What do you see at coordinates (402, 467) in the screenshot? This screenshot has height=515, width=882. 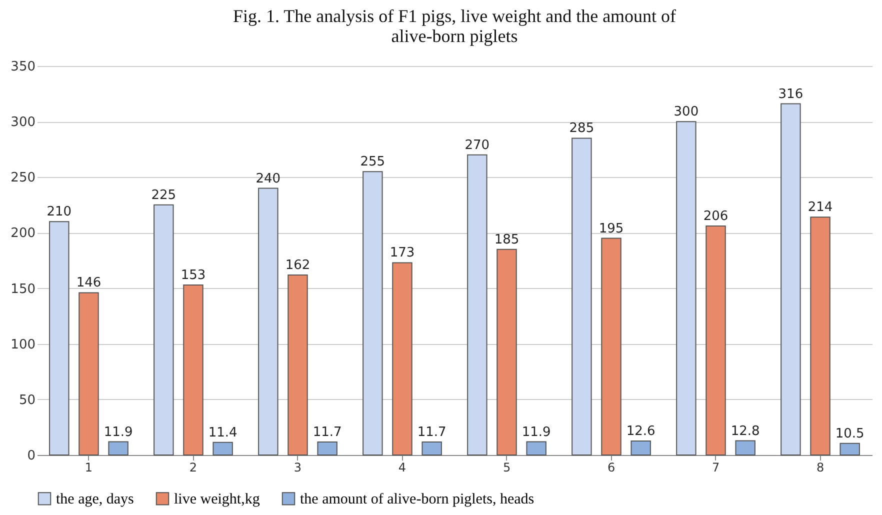 I see `x-tick-label: 4` at bounding box center [402, 467].